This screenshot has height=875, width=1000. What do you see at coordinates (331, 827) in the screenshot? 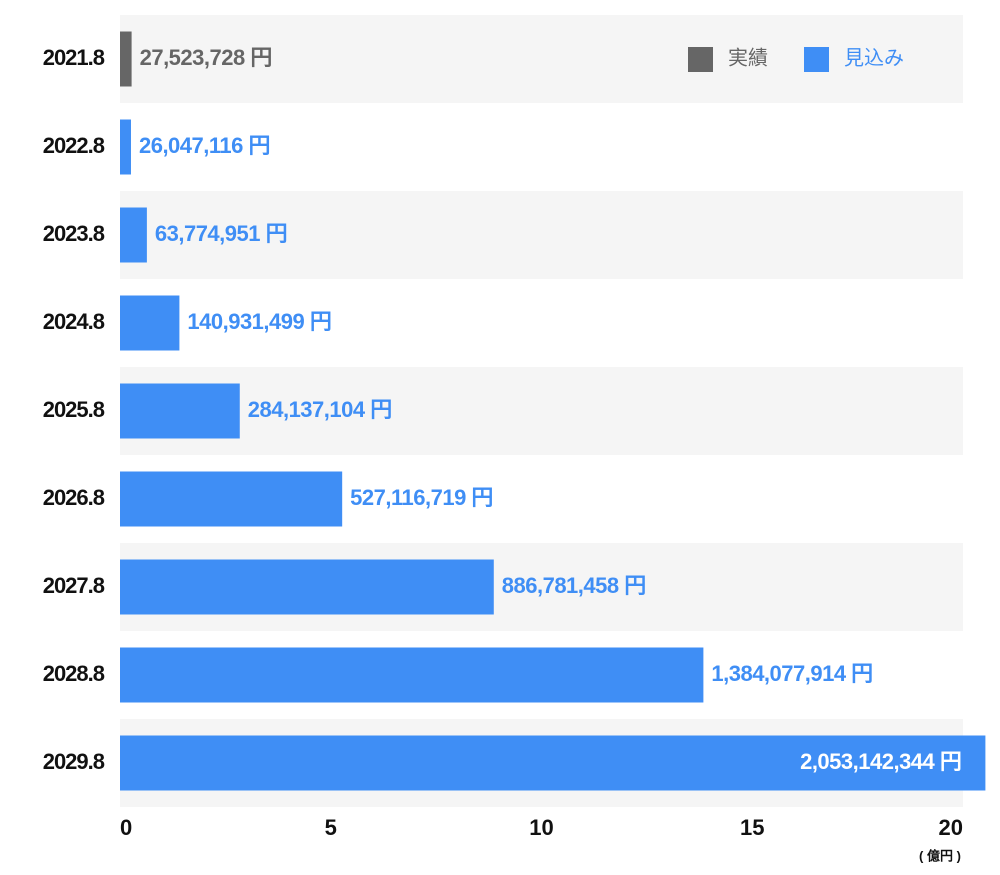
I see `x-tick-label: 5` at bounding box center [331, 827].